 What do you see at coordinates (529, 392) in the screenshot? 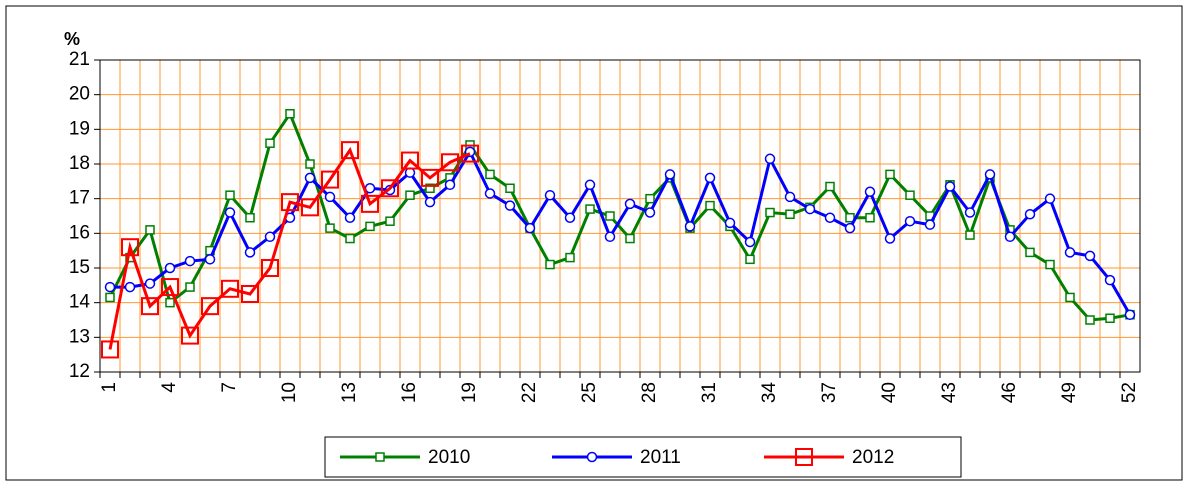
I see `x-tick-label: 22` at bounding box center [529, 392].